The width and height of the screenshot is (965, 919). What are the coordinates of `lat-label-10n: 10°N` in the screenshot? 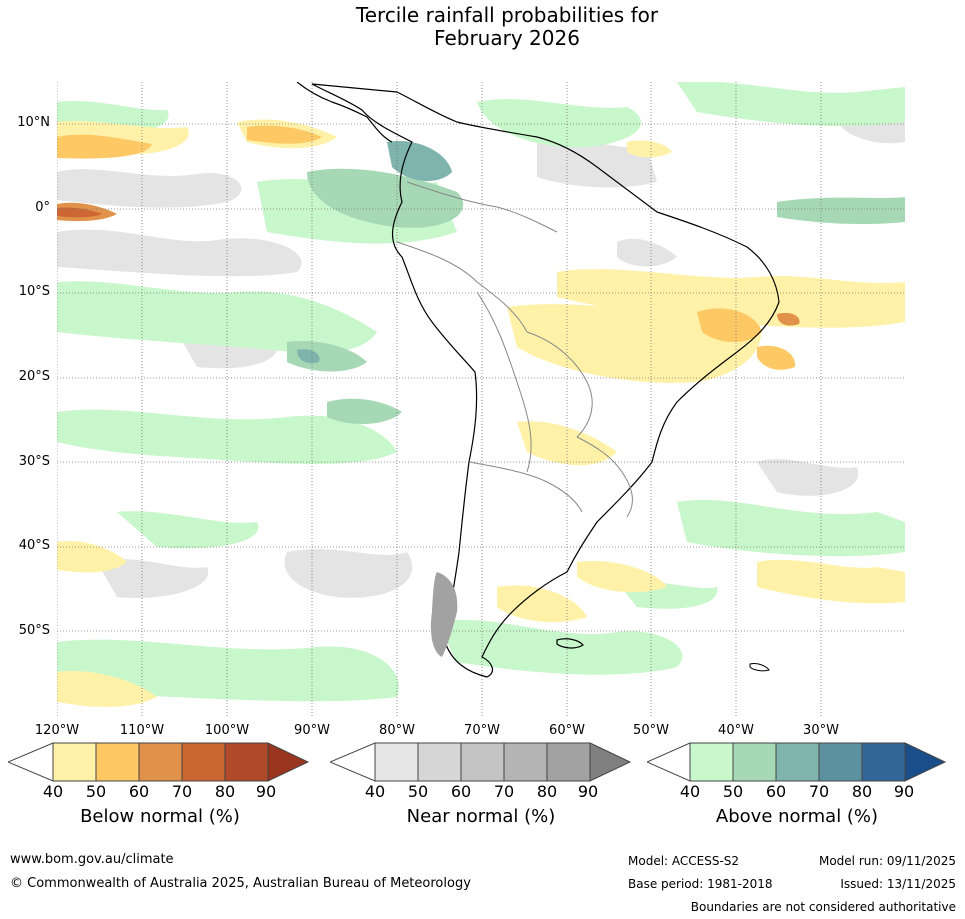 It's located at (33, 122).